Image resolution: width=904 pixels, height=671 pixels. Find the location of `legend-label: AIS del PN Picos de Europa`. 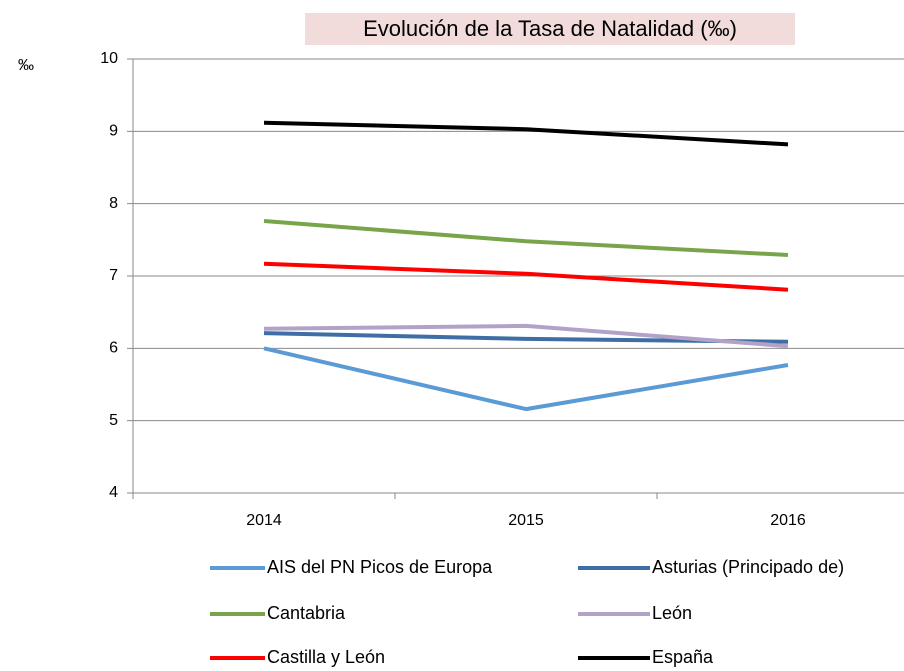

legend-label: AIS del PN Picos de Europa is located at coordinates (380, 567).